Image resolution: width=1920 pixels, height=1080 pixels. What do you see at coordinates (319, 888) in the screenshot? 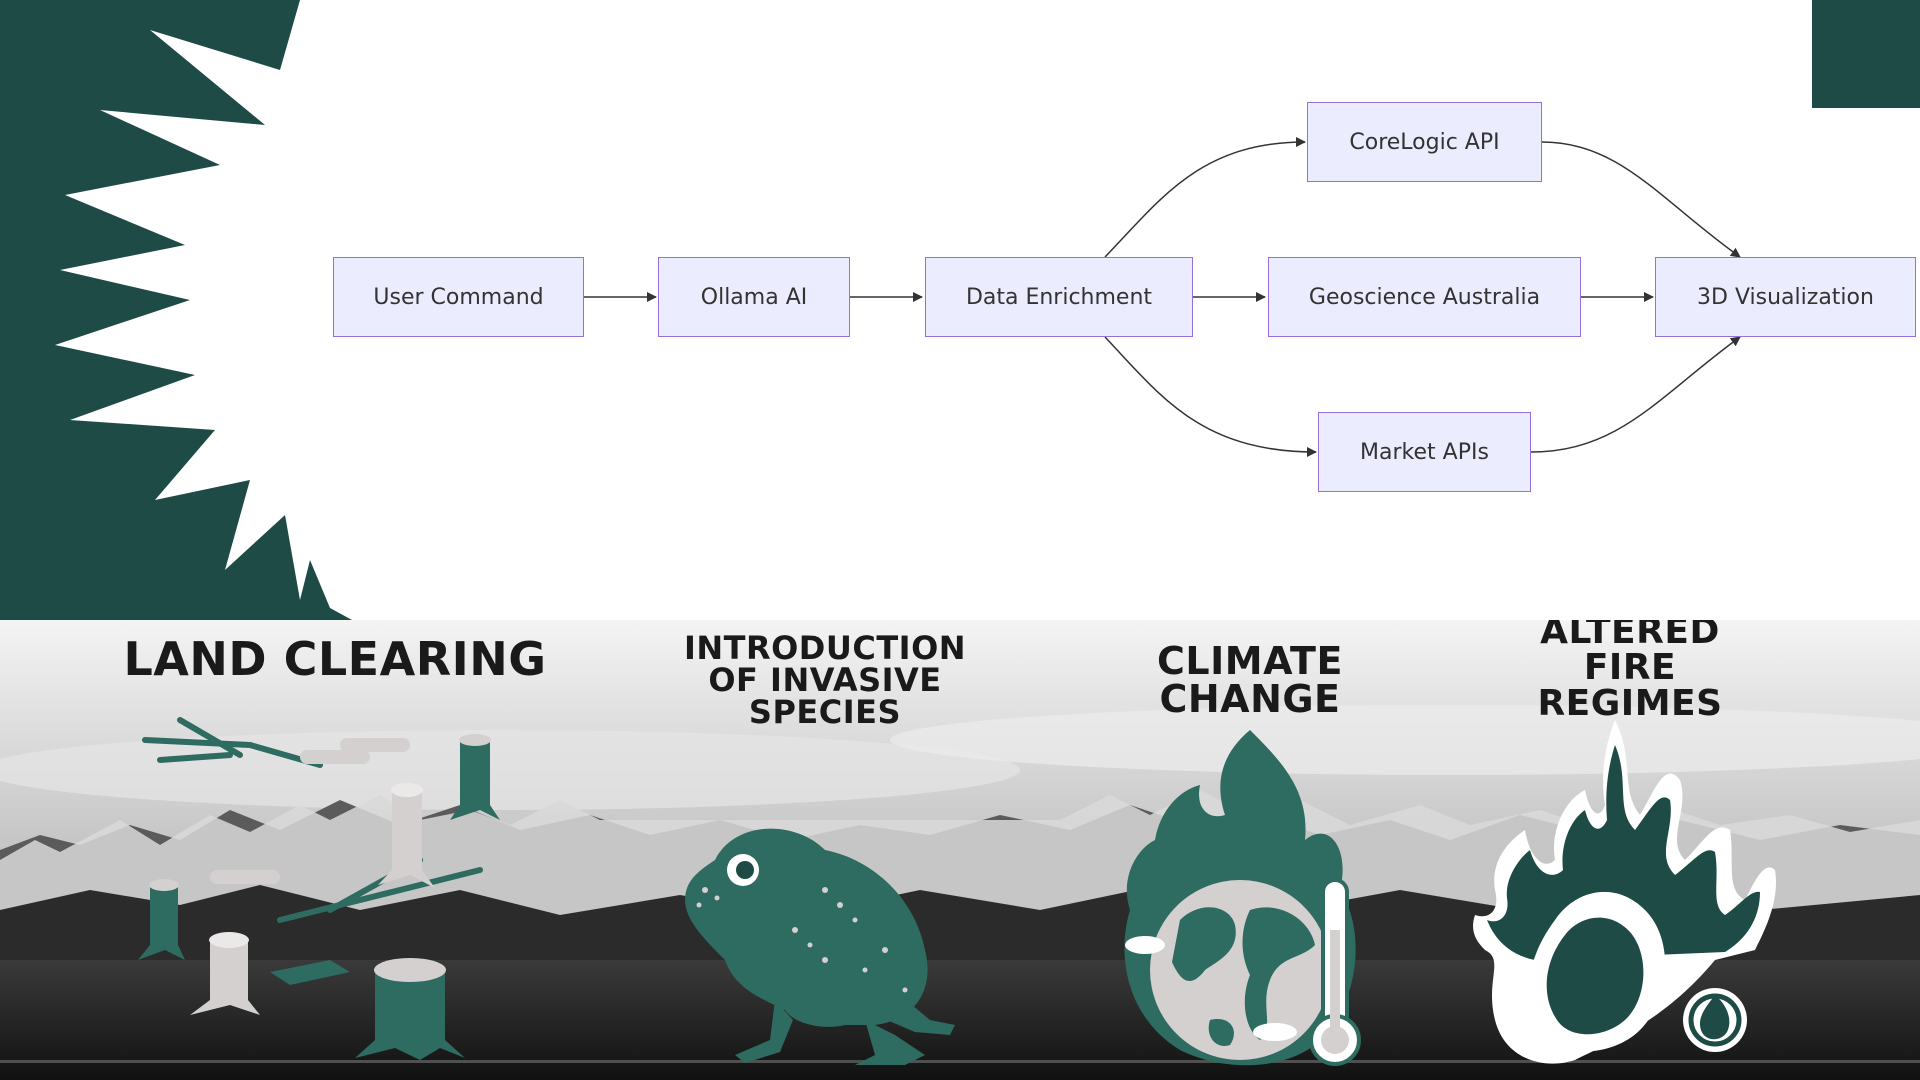
I see `tree-stumps-icon` at bounding box center [319, 888].